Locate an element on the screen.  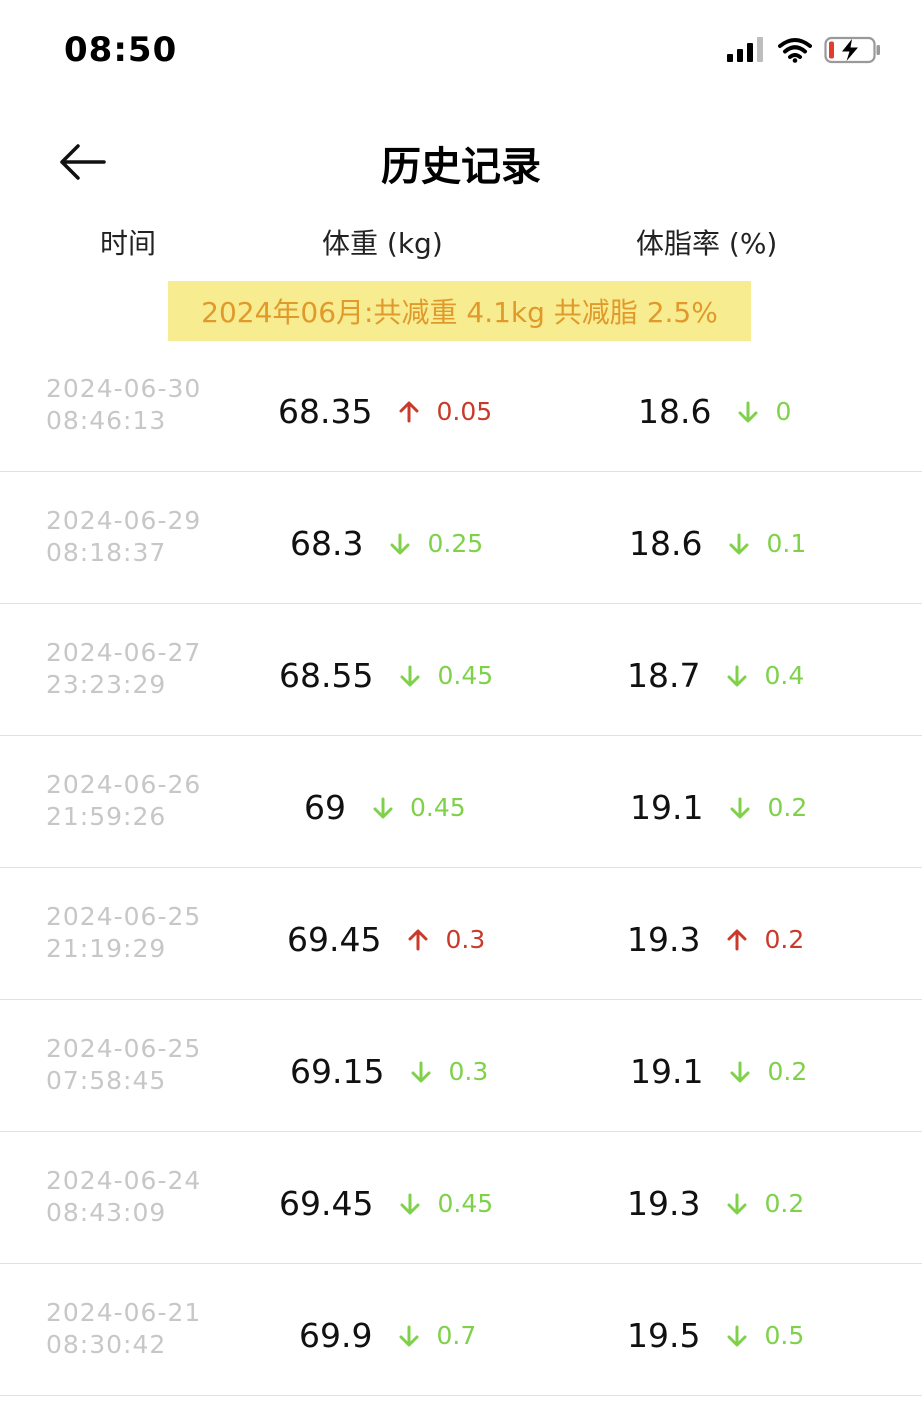
body-fat-delta: 0.5 is located at coordinates (784, 1335).